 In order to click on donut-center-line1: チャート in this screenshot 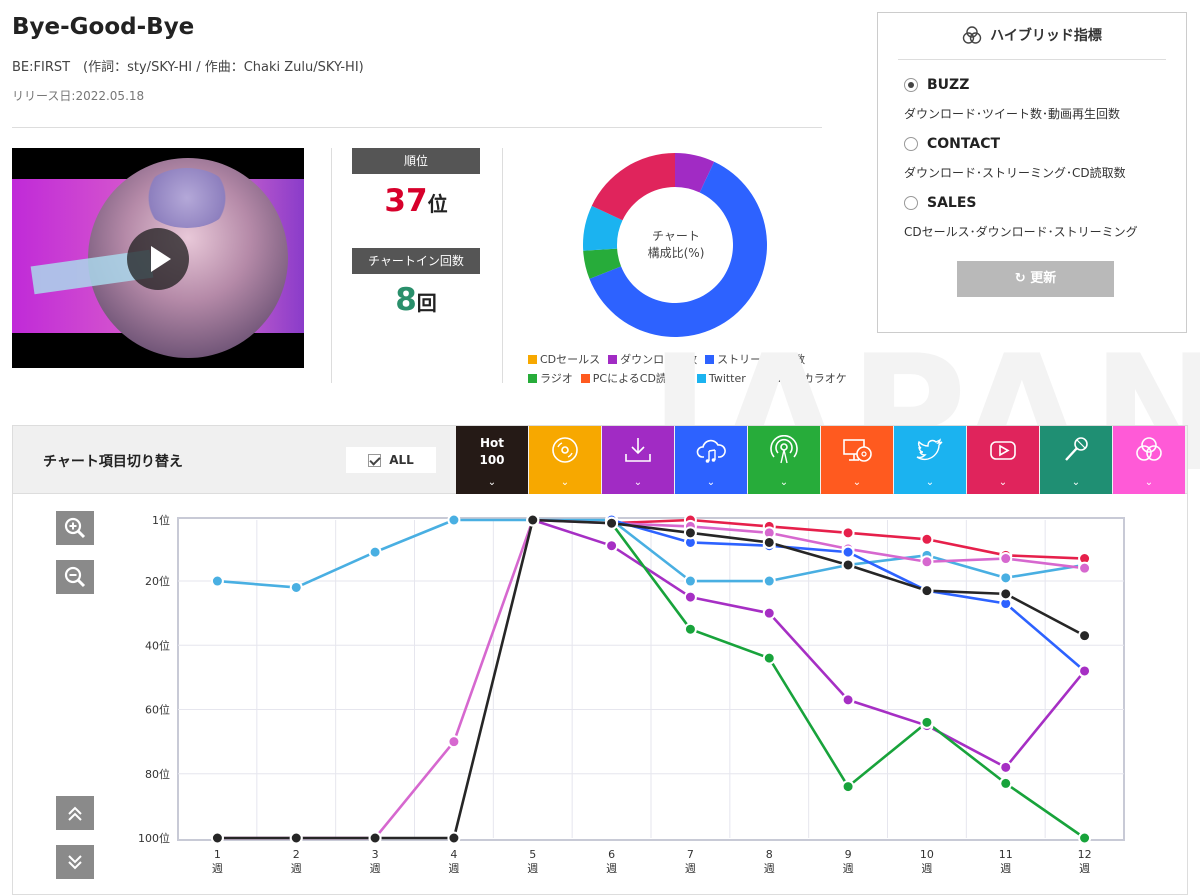, I will do `click(676, 236)`.